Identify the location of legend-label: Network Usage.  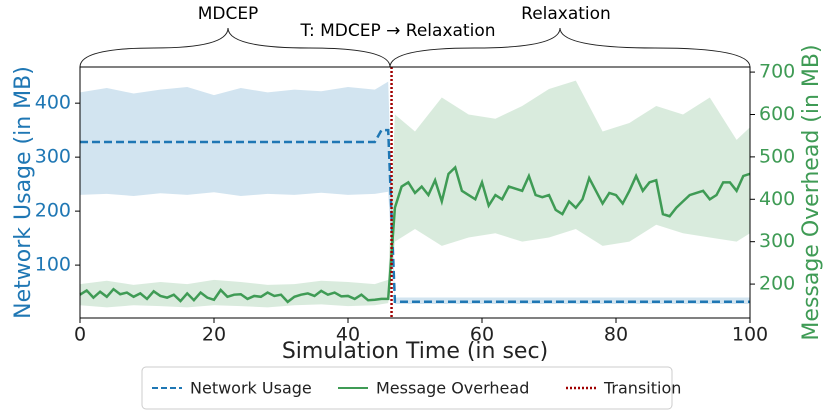
(251, 388).